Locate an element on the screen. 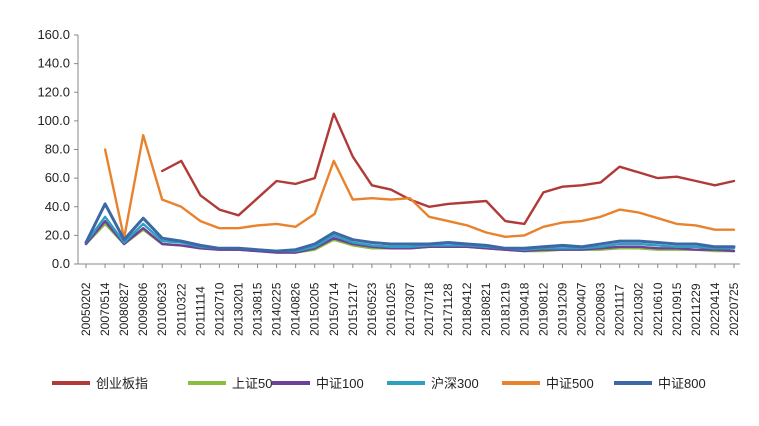 This screenshot has width=759, height=426. legend-label-0: 创业板指 is located at coordinates (122, 383).